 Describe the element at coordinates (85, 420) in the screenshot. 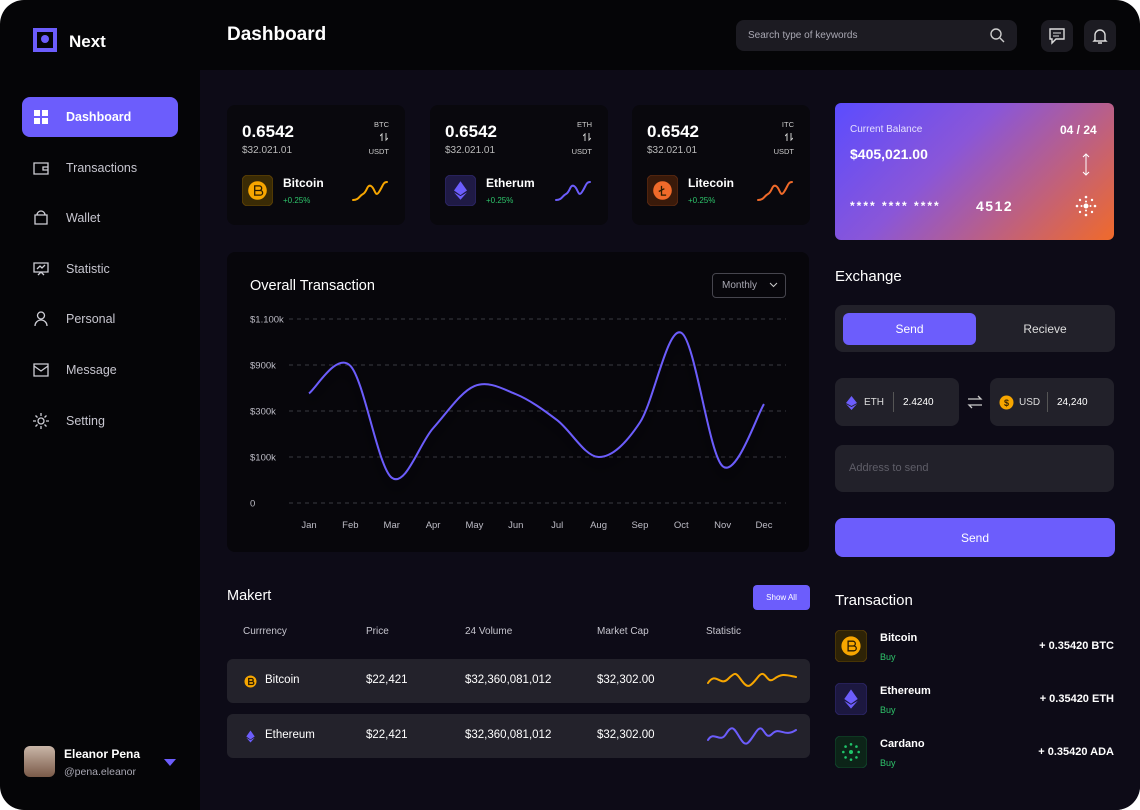

I see `nav-item: Setting` at that location.